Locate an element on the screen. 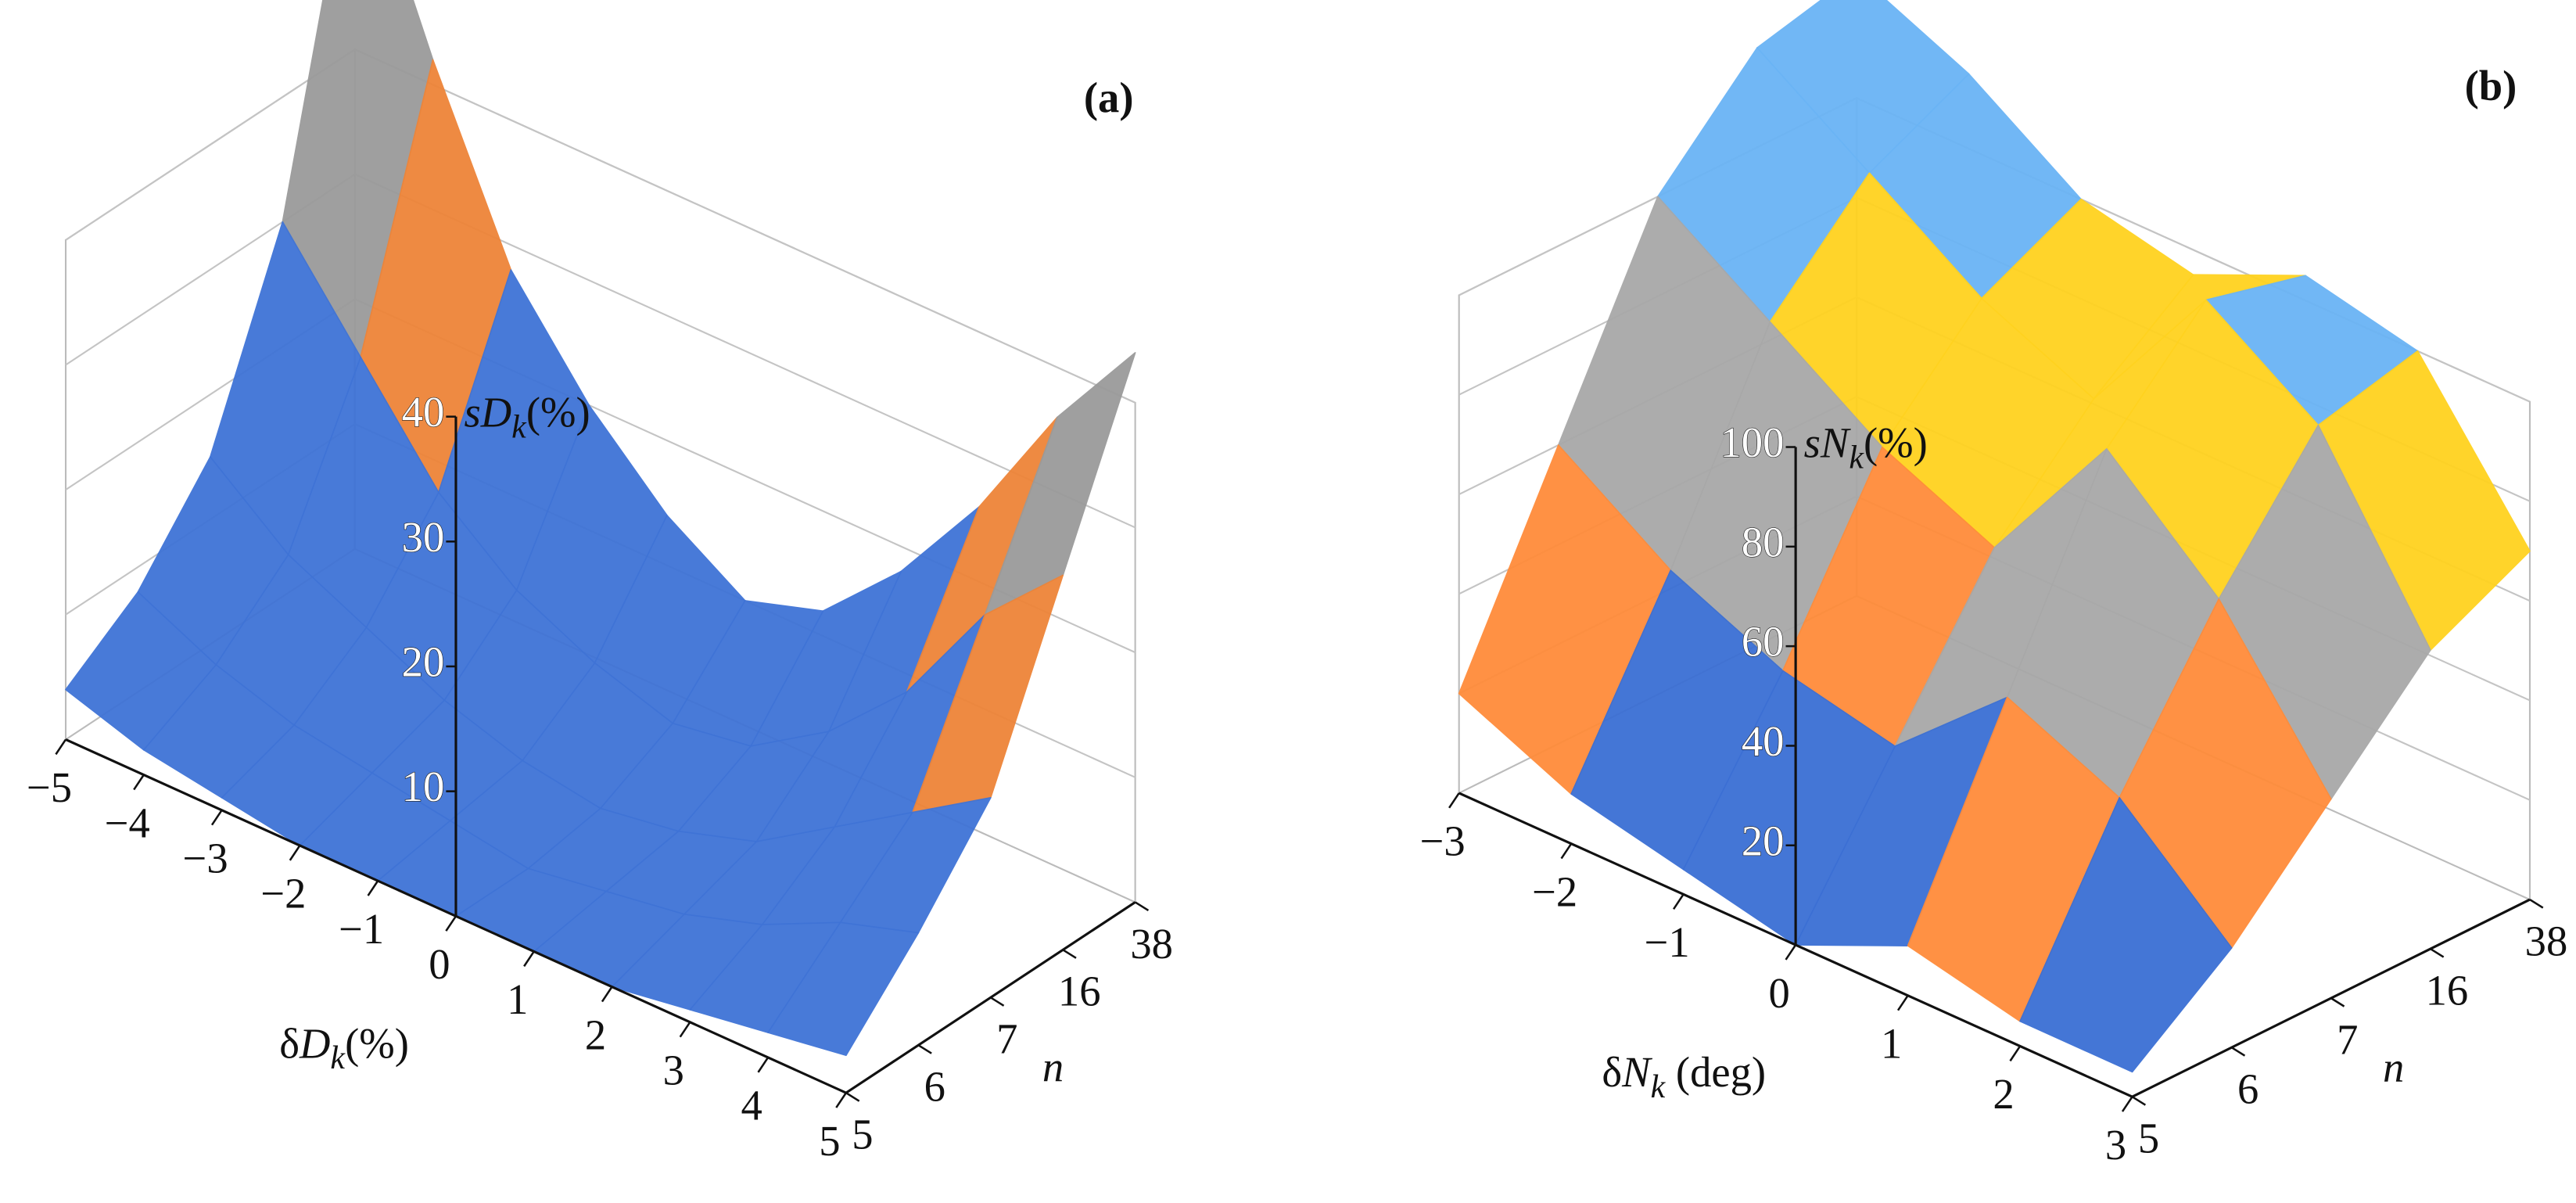 The image size is (2576, 1203). z-tick-label: 30 is located at coordinates (424, 537).